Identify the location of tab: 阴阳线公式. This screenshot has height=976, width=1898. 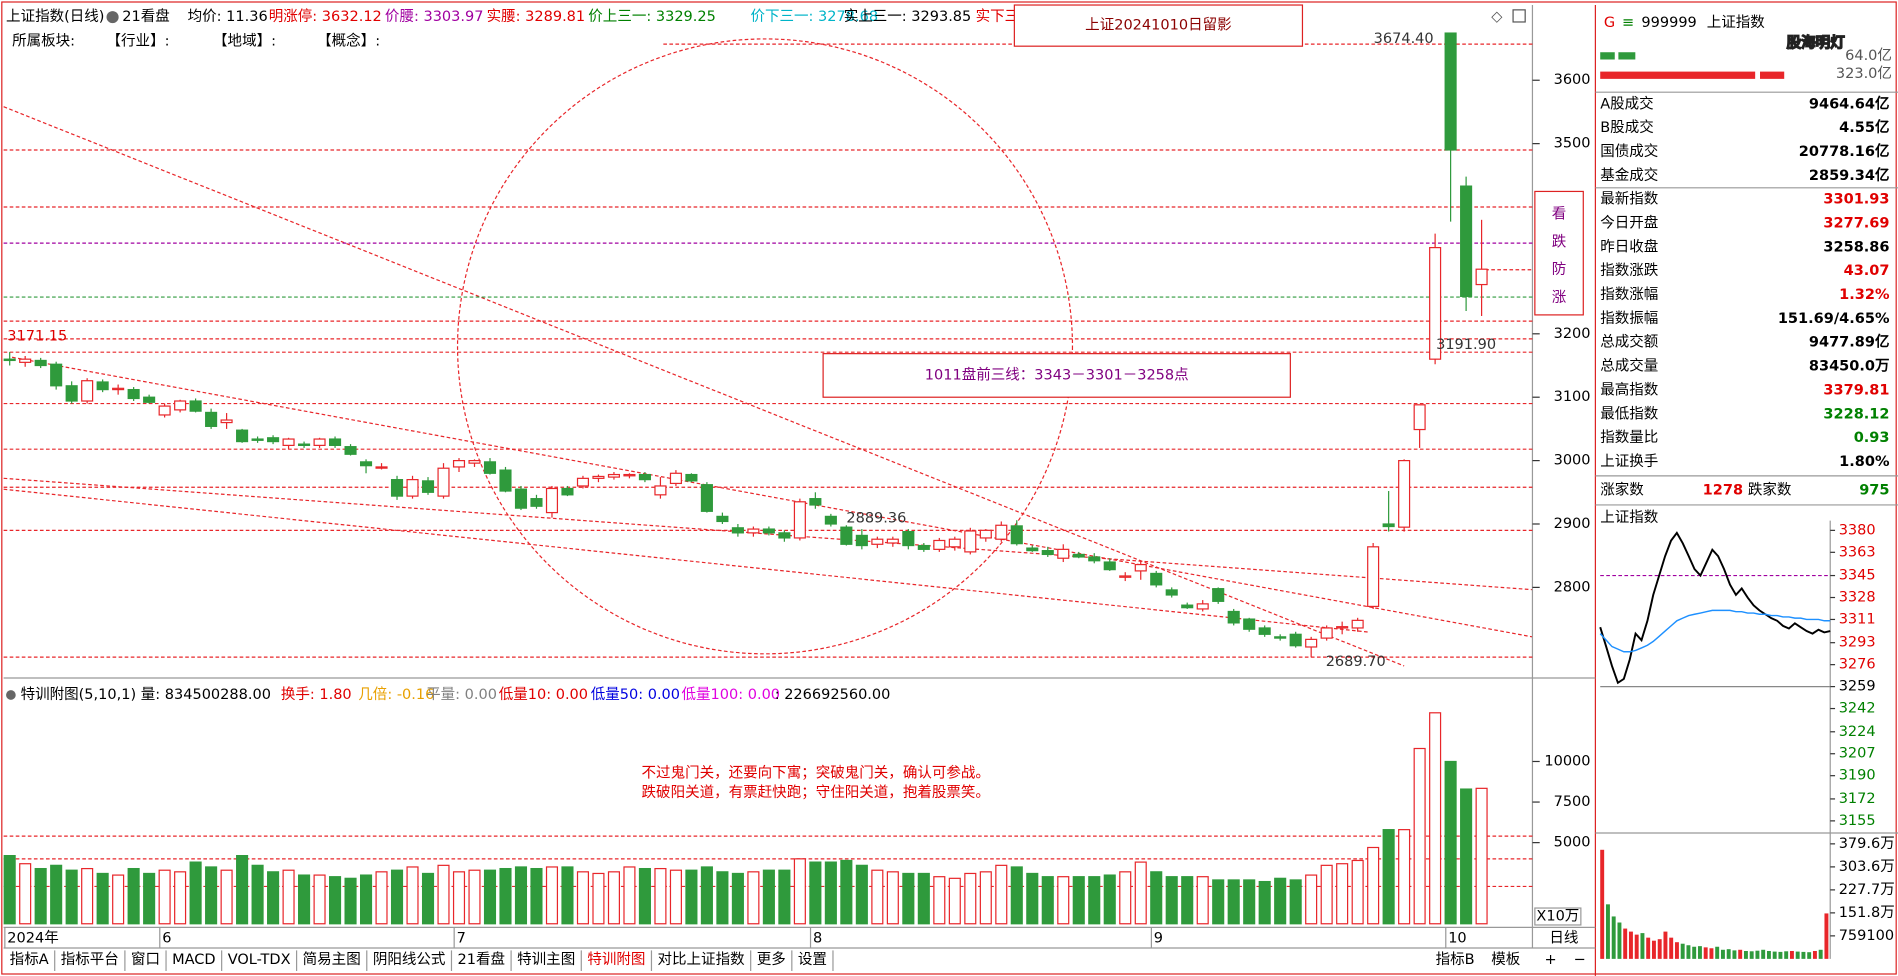
(409, 959).